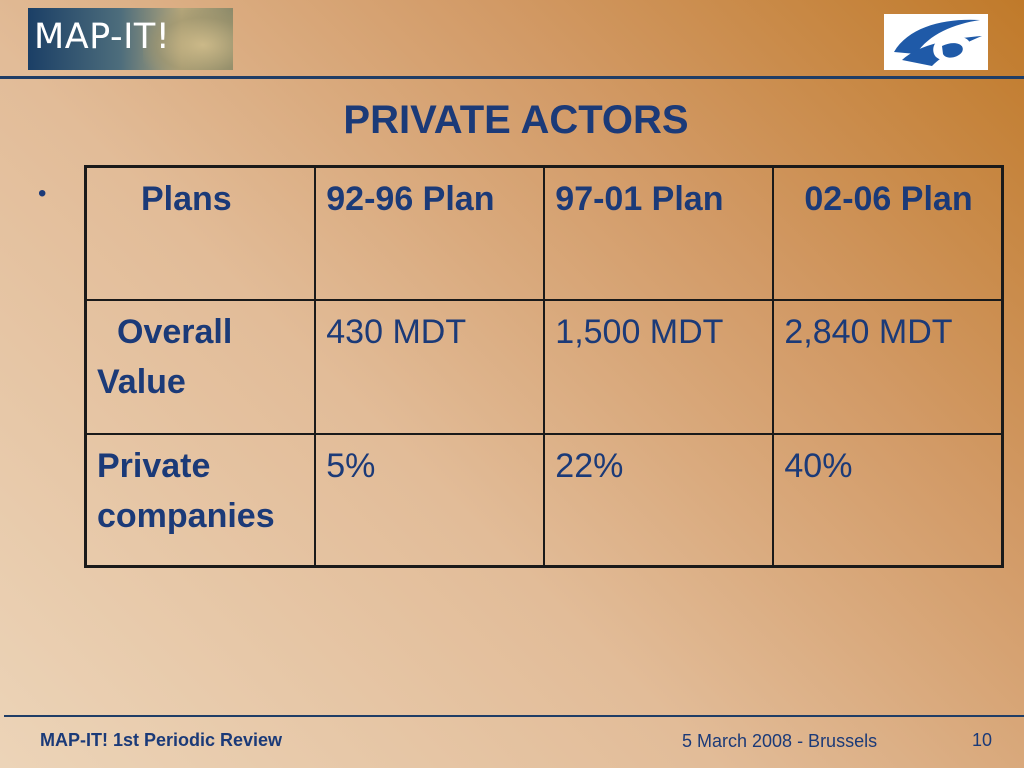 The width and height of the screenshot is (1024, 768). I want to click on table-cell: 2,840 MDT, so click(888, 366).